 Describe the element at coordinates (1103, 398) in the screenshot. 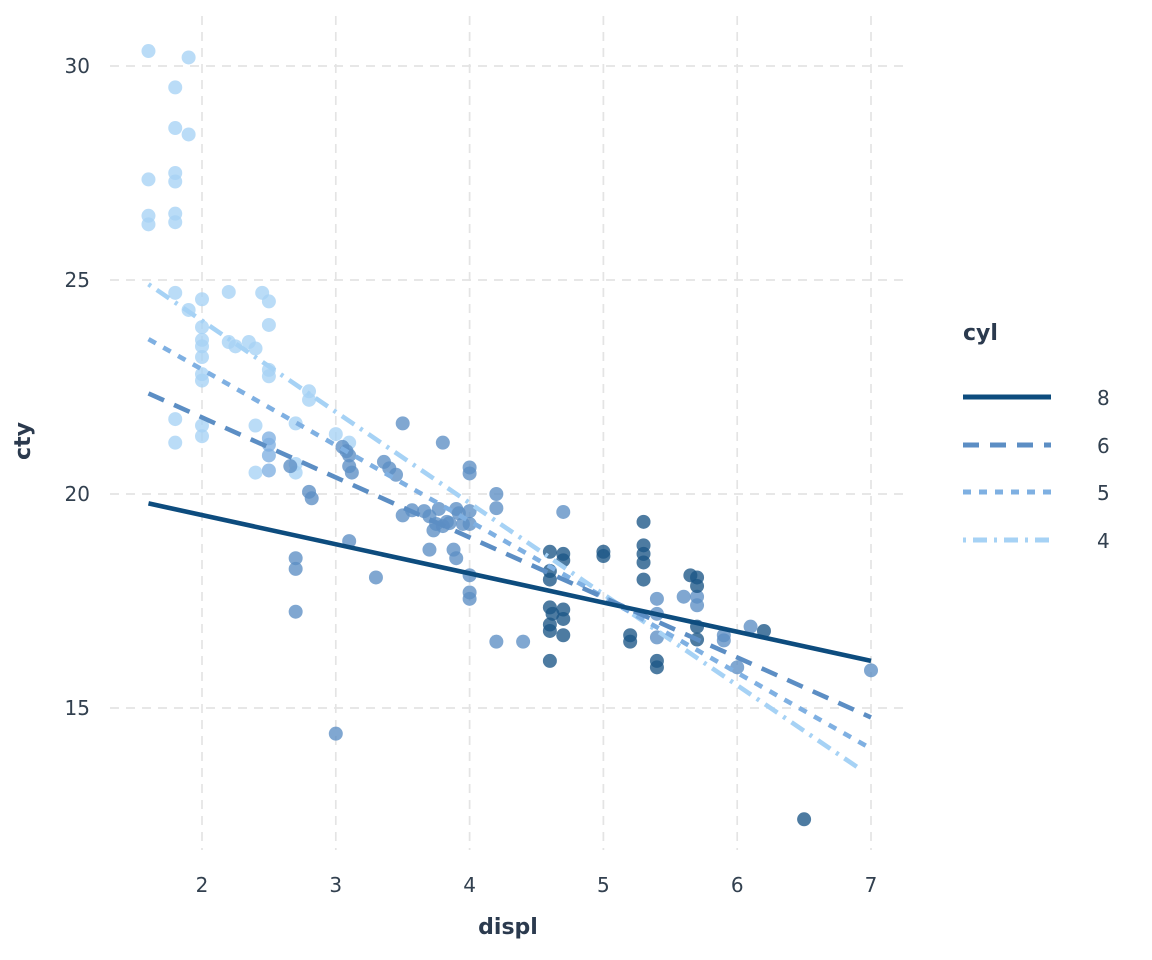

I see `legend-label-cyl-8: 8` at that location.